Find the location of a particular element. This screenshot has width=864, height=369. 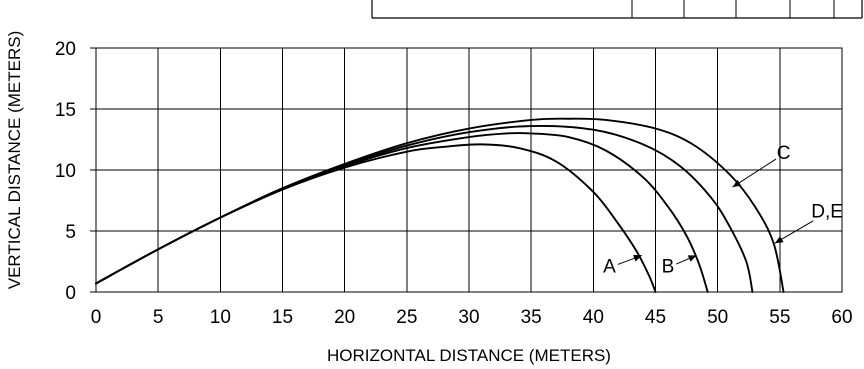

arrowhead-a is located at coordinates (637, 258).